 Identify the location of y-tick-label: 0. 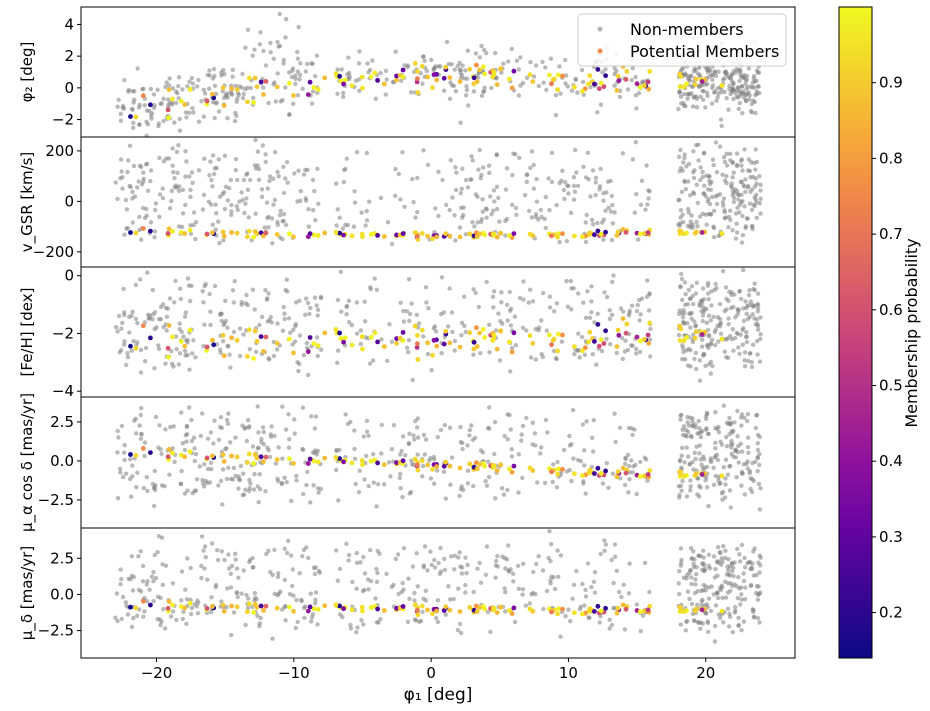
(69, 88).